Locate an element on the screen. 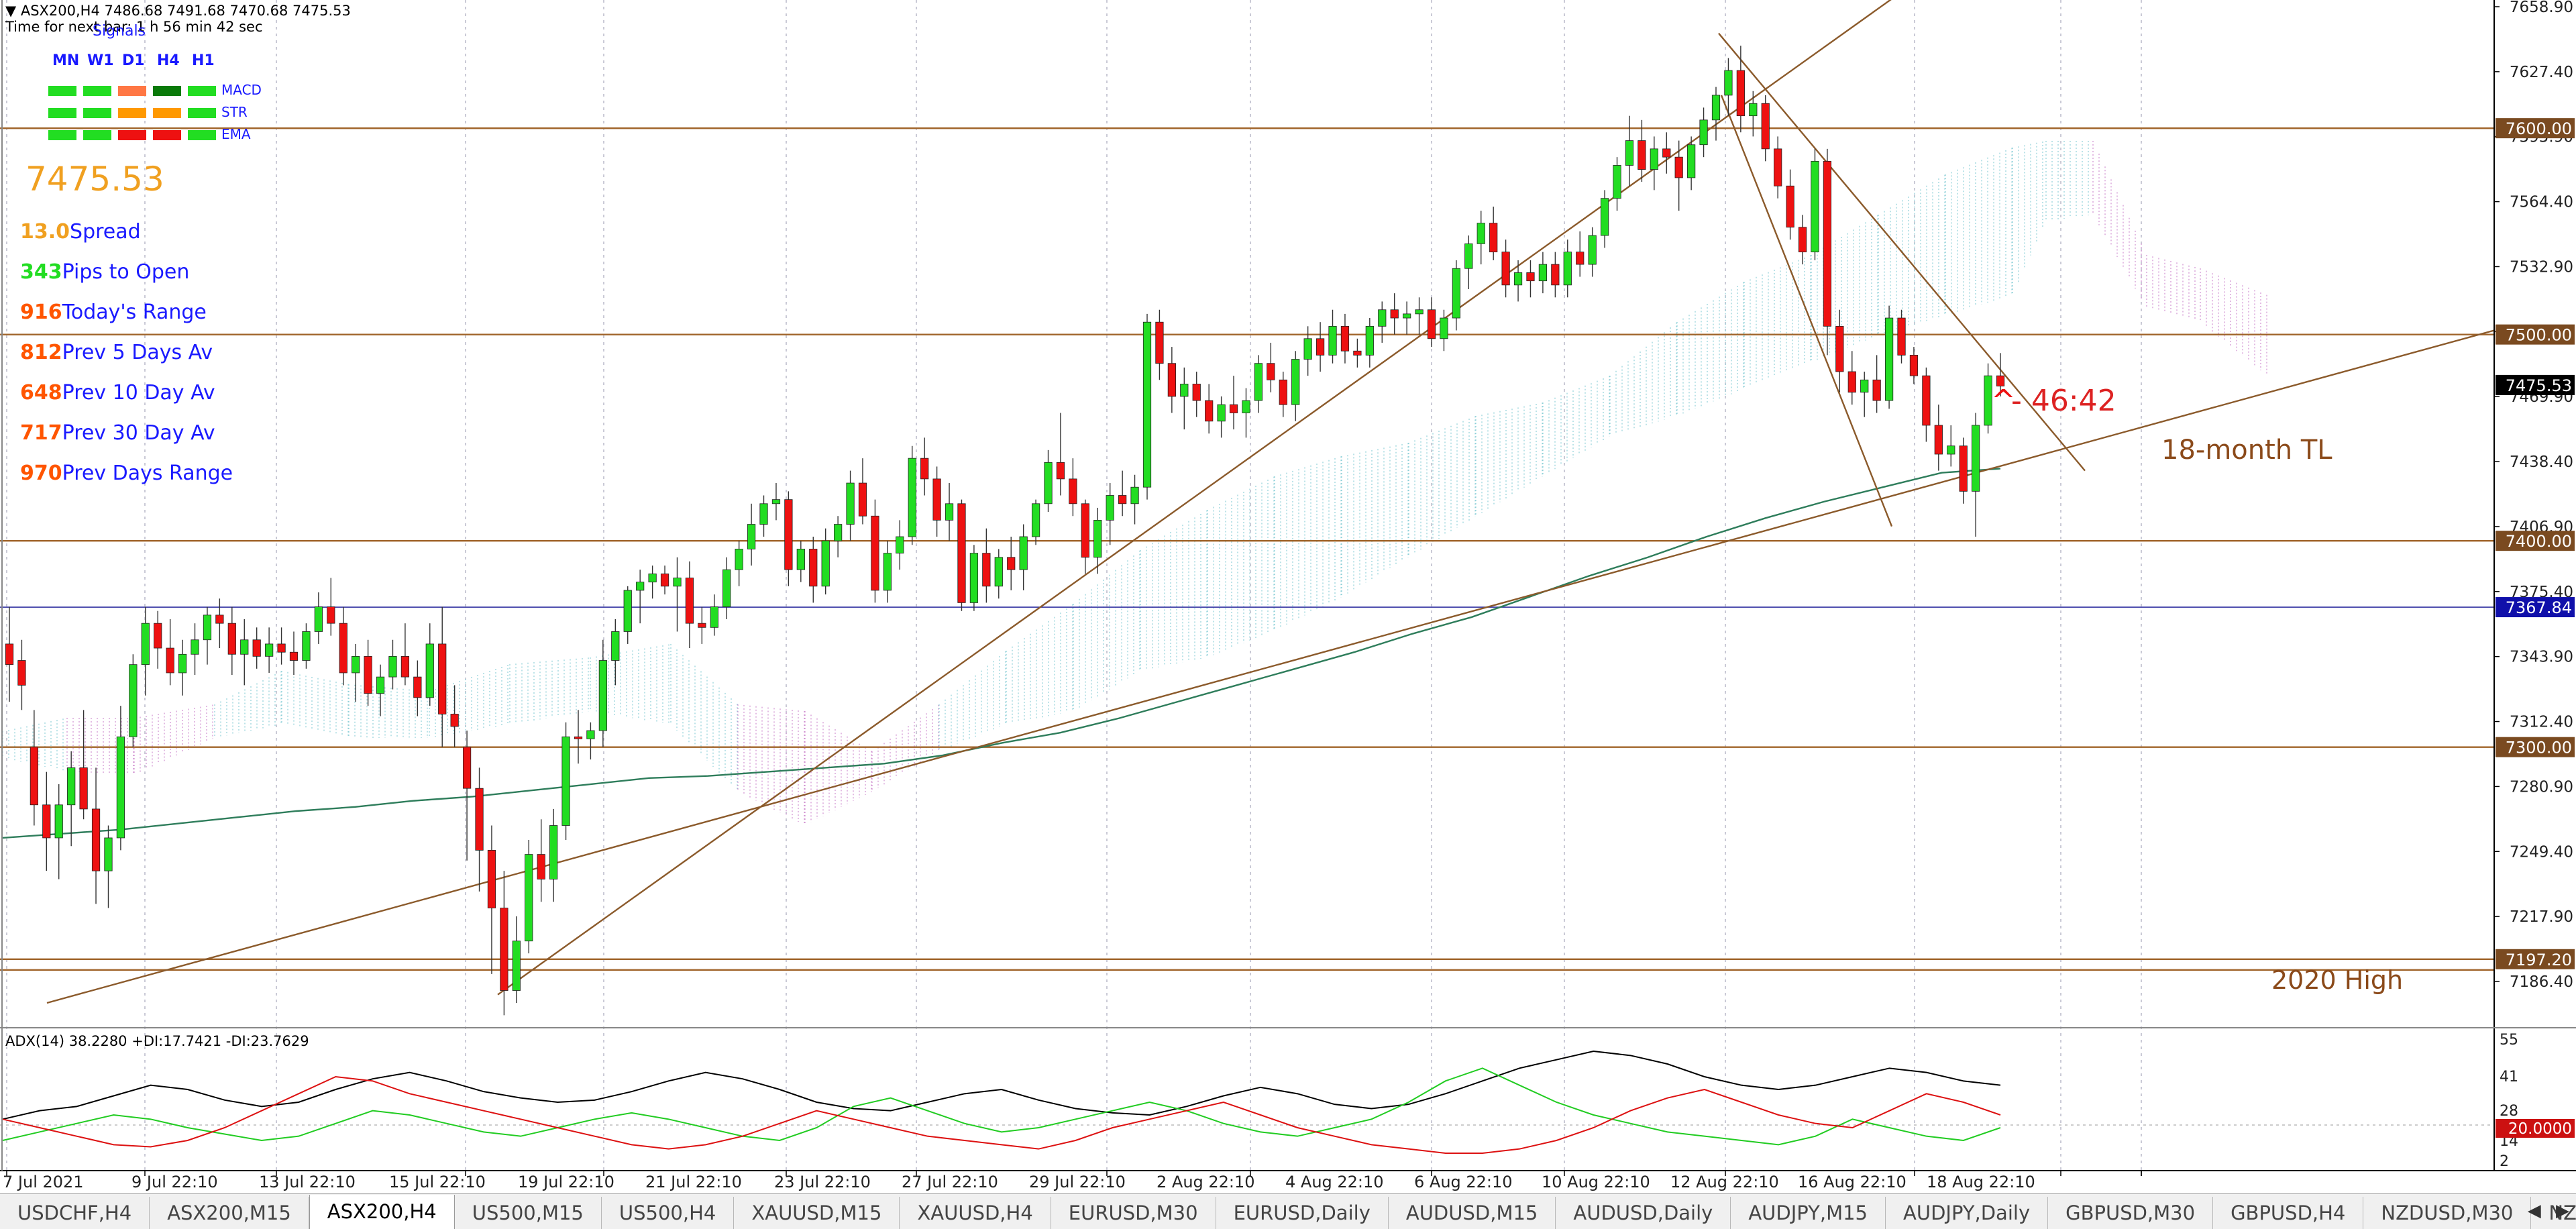  plus-di-line is located at coordinates (1001, 1106).